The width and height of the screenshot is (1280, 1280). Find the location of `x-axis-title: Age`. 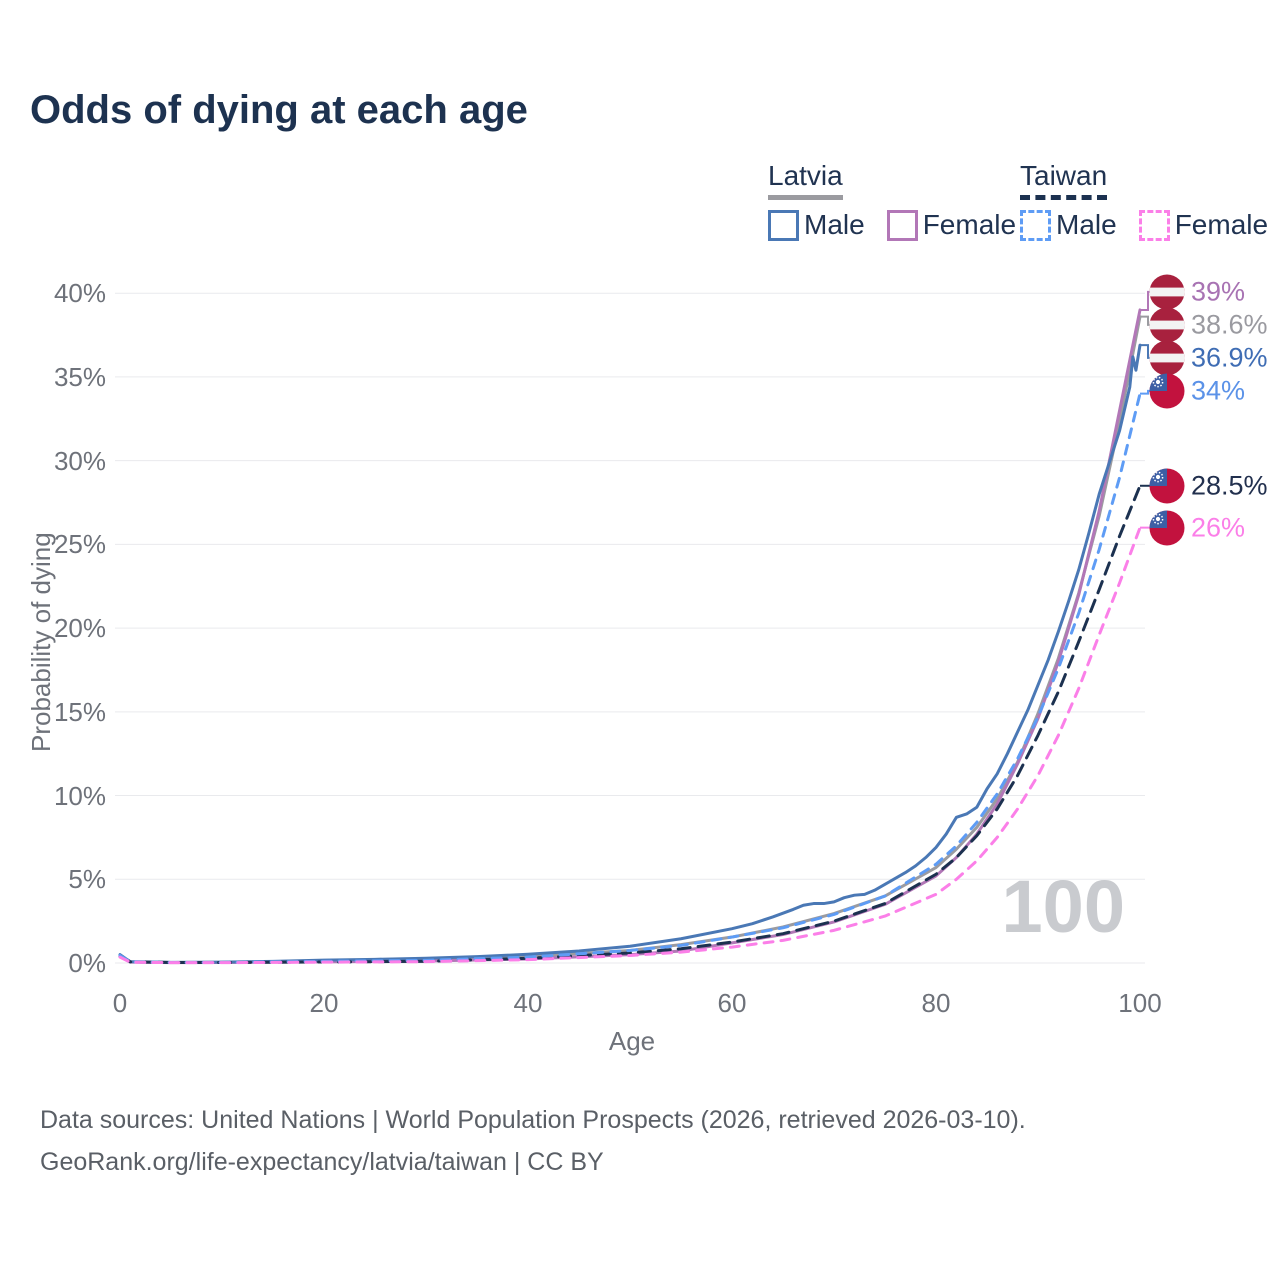

x-axis-title: Age is located at coordinates (632, 1041).